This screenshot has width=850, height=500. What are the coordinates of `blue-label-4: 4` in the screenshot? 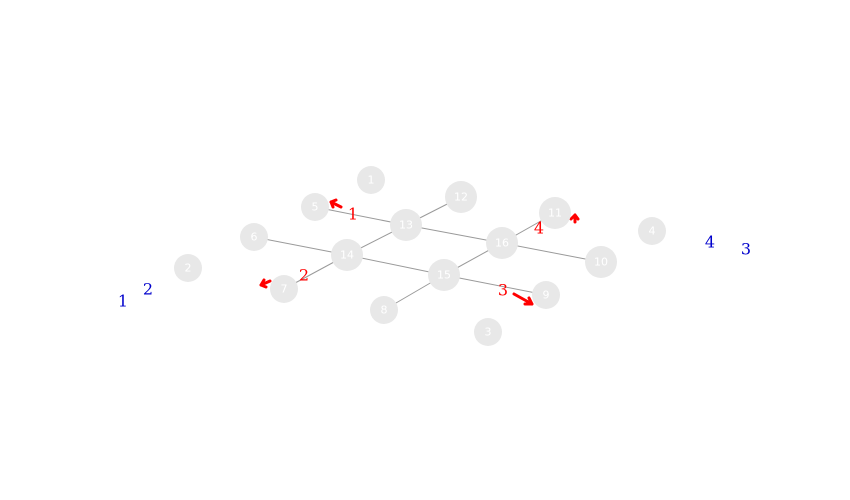 It's located at (710, 242).